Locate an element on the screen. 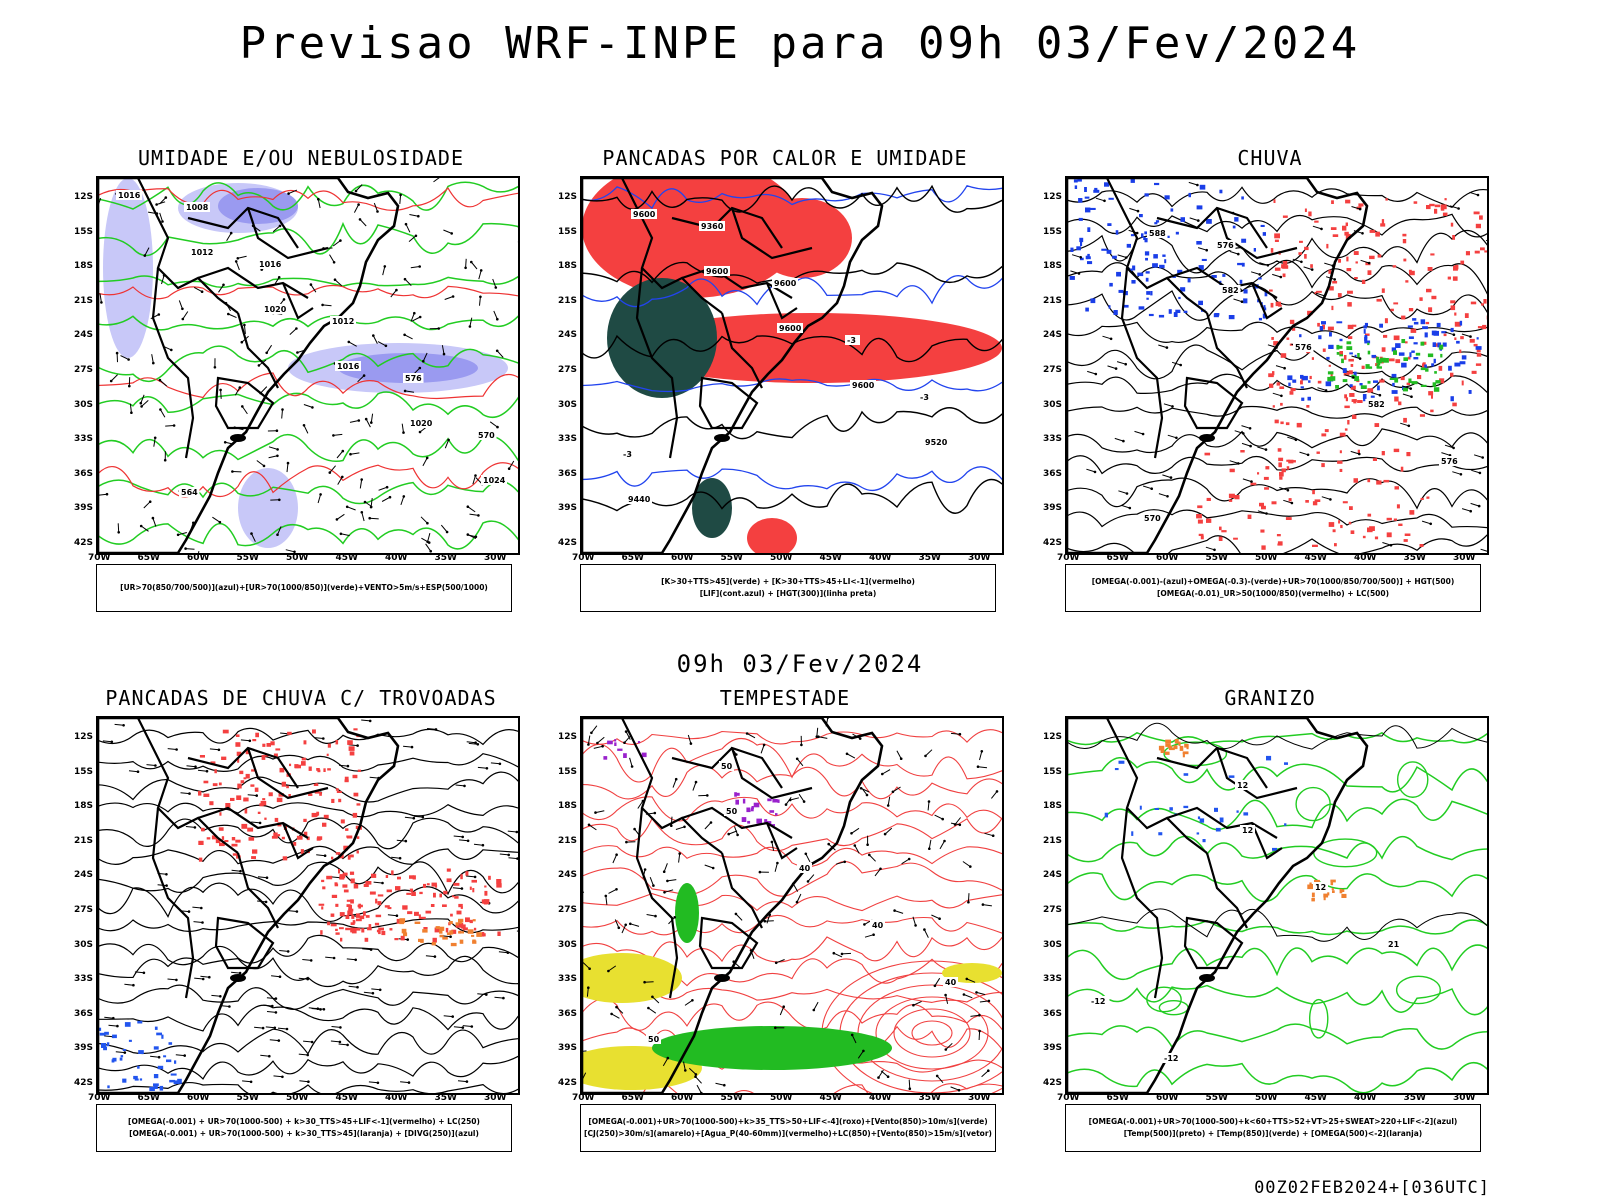 Image resolution: width=1600 pixels, height=1200 pixels. lon-tick-label: 35W is located at coordinates (929, 558).